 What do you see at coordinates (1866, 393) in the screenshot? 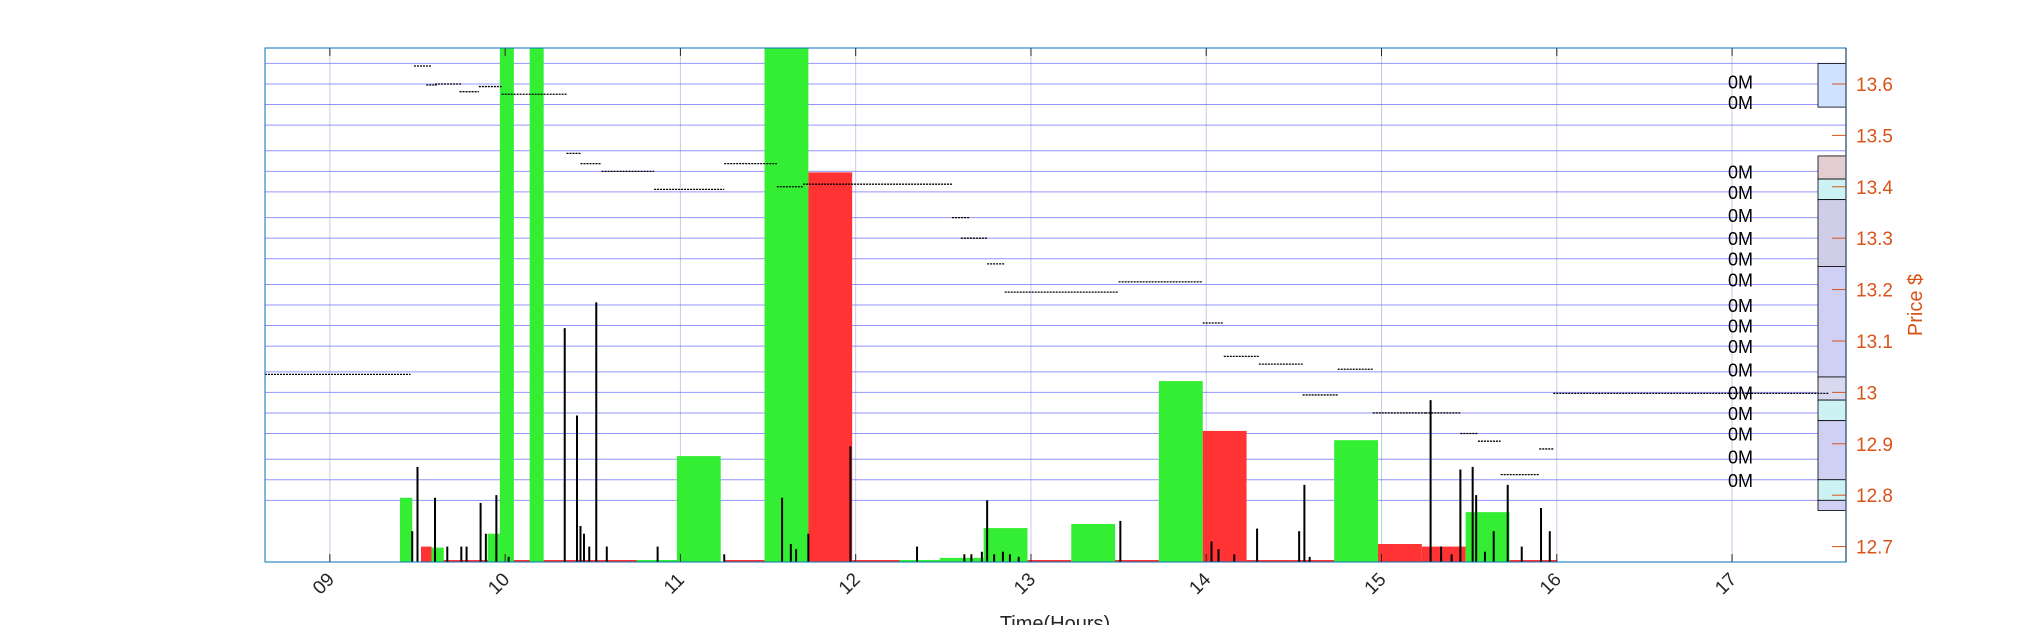
I see `y-tick-label: 13` at bounding box center [1866, 393].